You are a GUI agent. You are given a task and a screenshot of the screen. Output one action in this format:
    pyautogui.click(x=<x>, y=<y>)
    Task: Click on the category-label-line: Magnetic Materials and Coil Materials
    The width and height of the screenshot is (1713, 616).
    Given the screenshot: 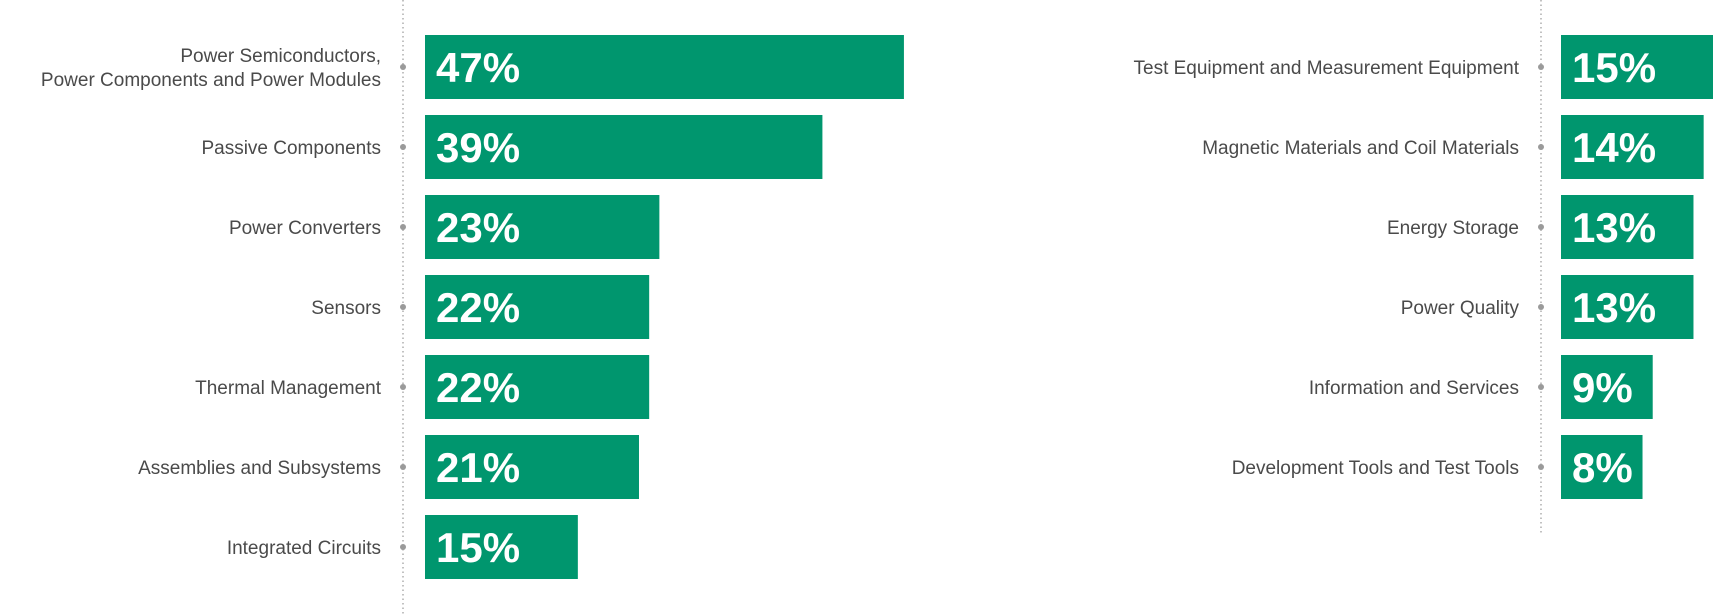 What is the action you would take?
    pyautogui.click(x=1360, y=148)
    